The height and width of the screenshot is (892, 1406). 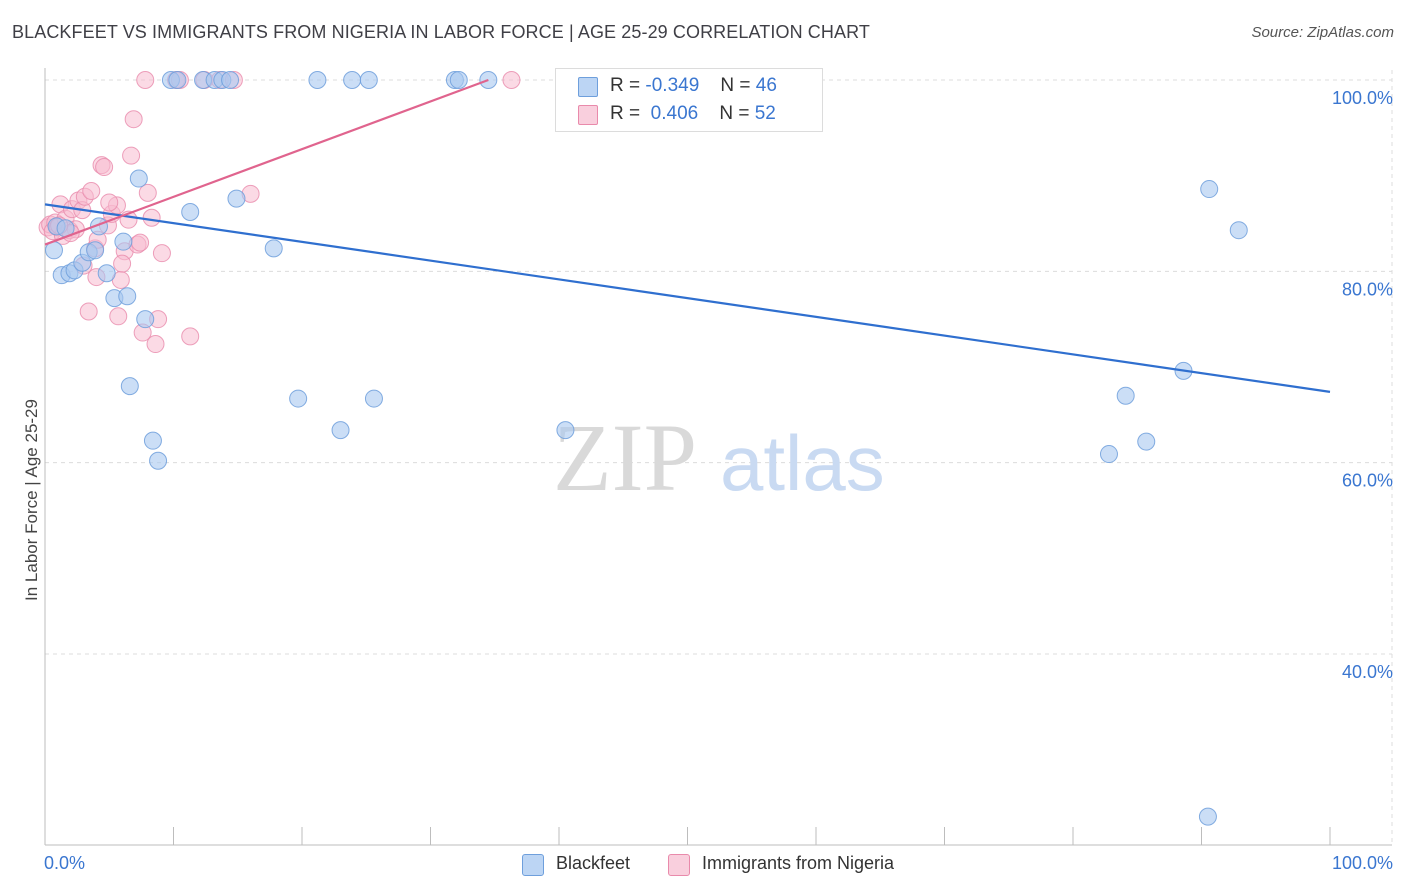 I want to click on y-tick-label: 80.0%, so click(x=1367, y=289).